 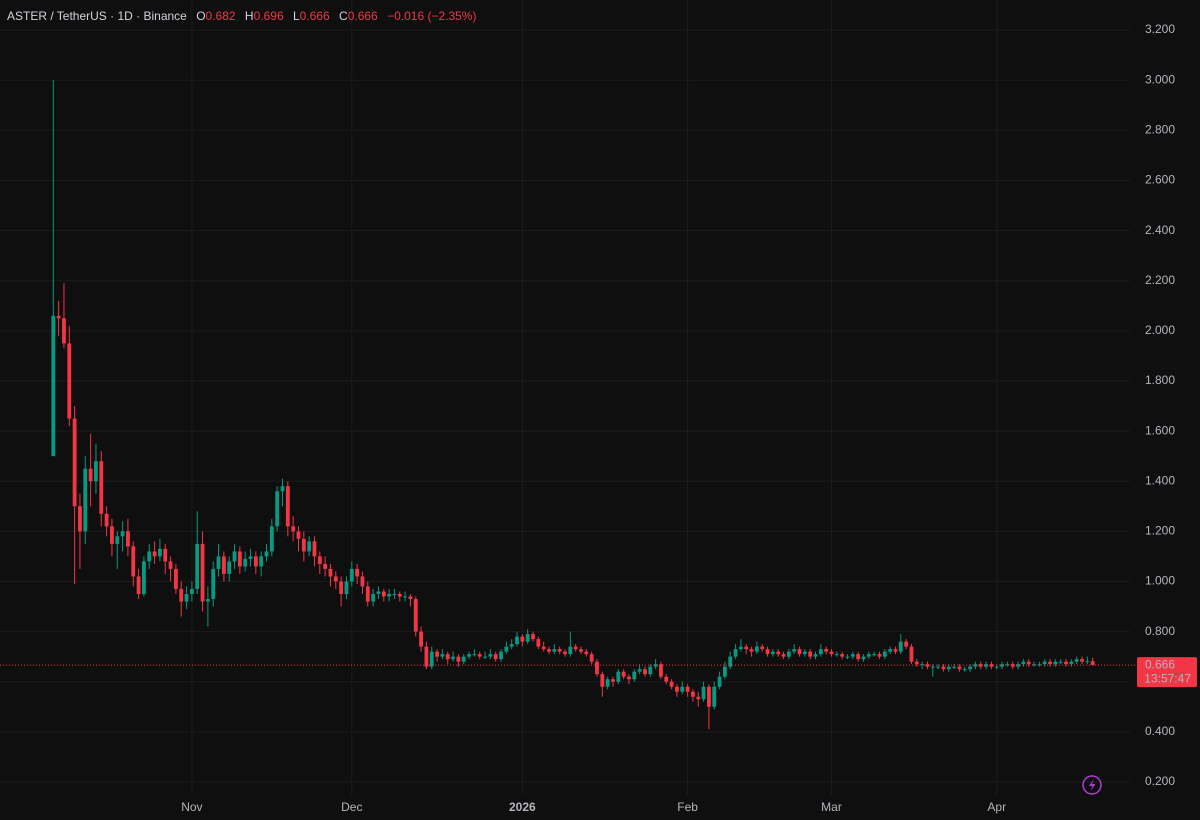 What do you see at coordinates (1160, 731) in the screenshot?
I see `y-tick-label: 0.400` at bounding box center [1160, 731].